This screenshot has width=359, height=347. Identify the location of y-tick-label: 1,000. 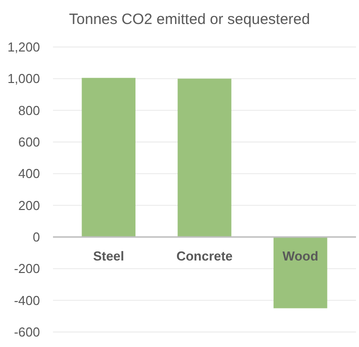
(23, 78).